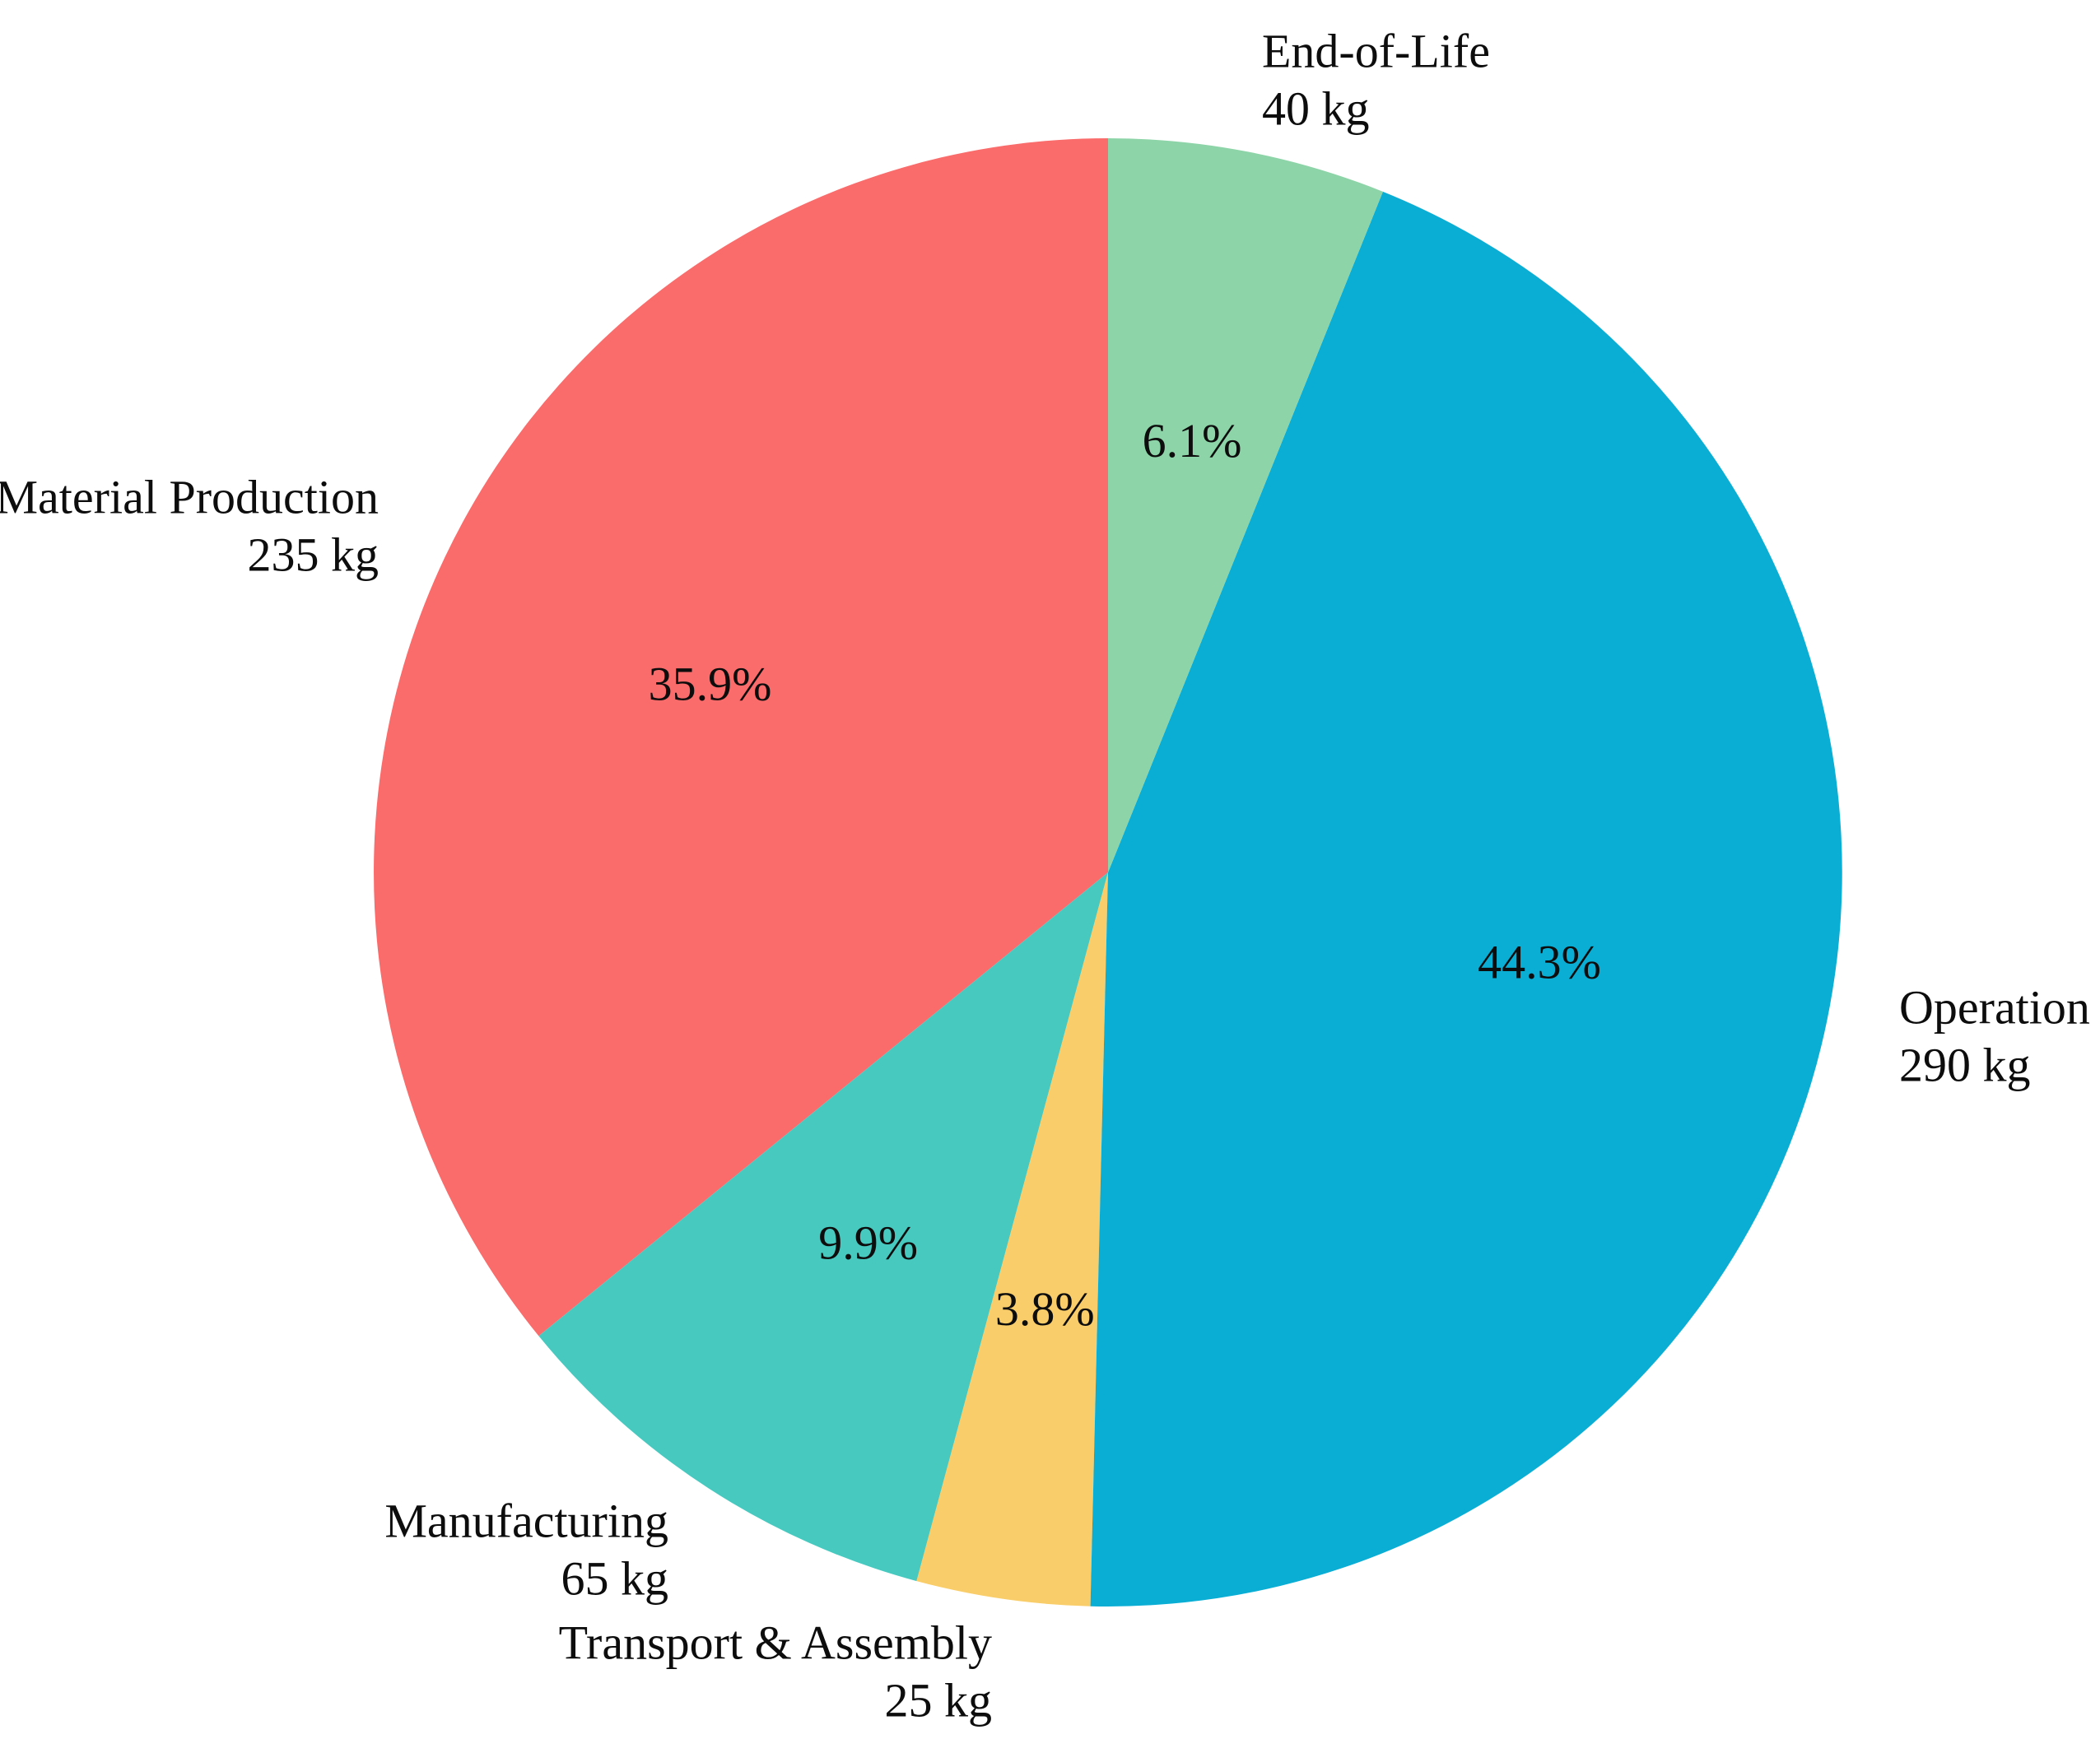 The height and width of the screenshot is (1739, 2100). What do you see at coordinates (189, 497) in the screenshot?
I see `slice-label-name: Material Production` at bounding box center [189, 497].